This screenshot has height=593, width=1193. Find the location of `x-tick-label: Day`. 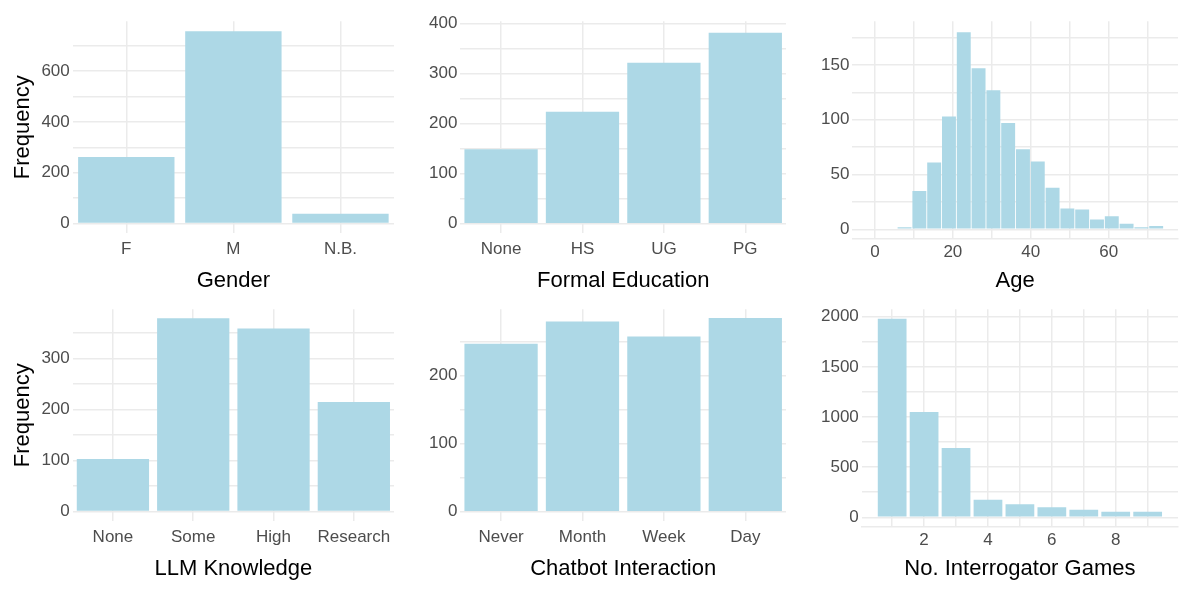

x-tick-label: Day is located at coordinates (745, 537).